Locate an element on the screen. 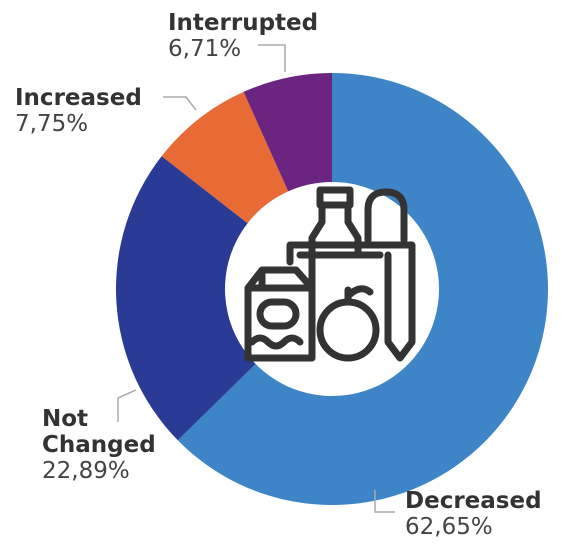 This screenshot has height=548, width=566. carton-wave is located at coordinates (276, 342).